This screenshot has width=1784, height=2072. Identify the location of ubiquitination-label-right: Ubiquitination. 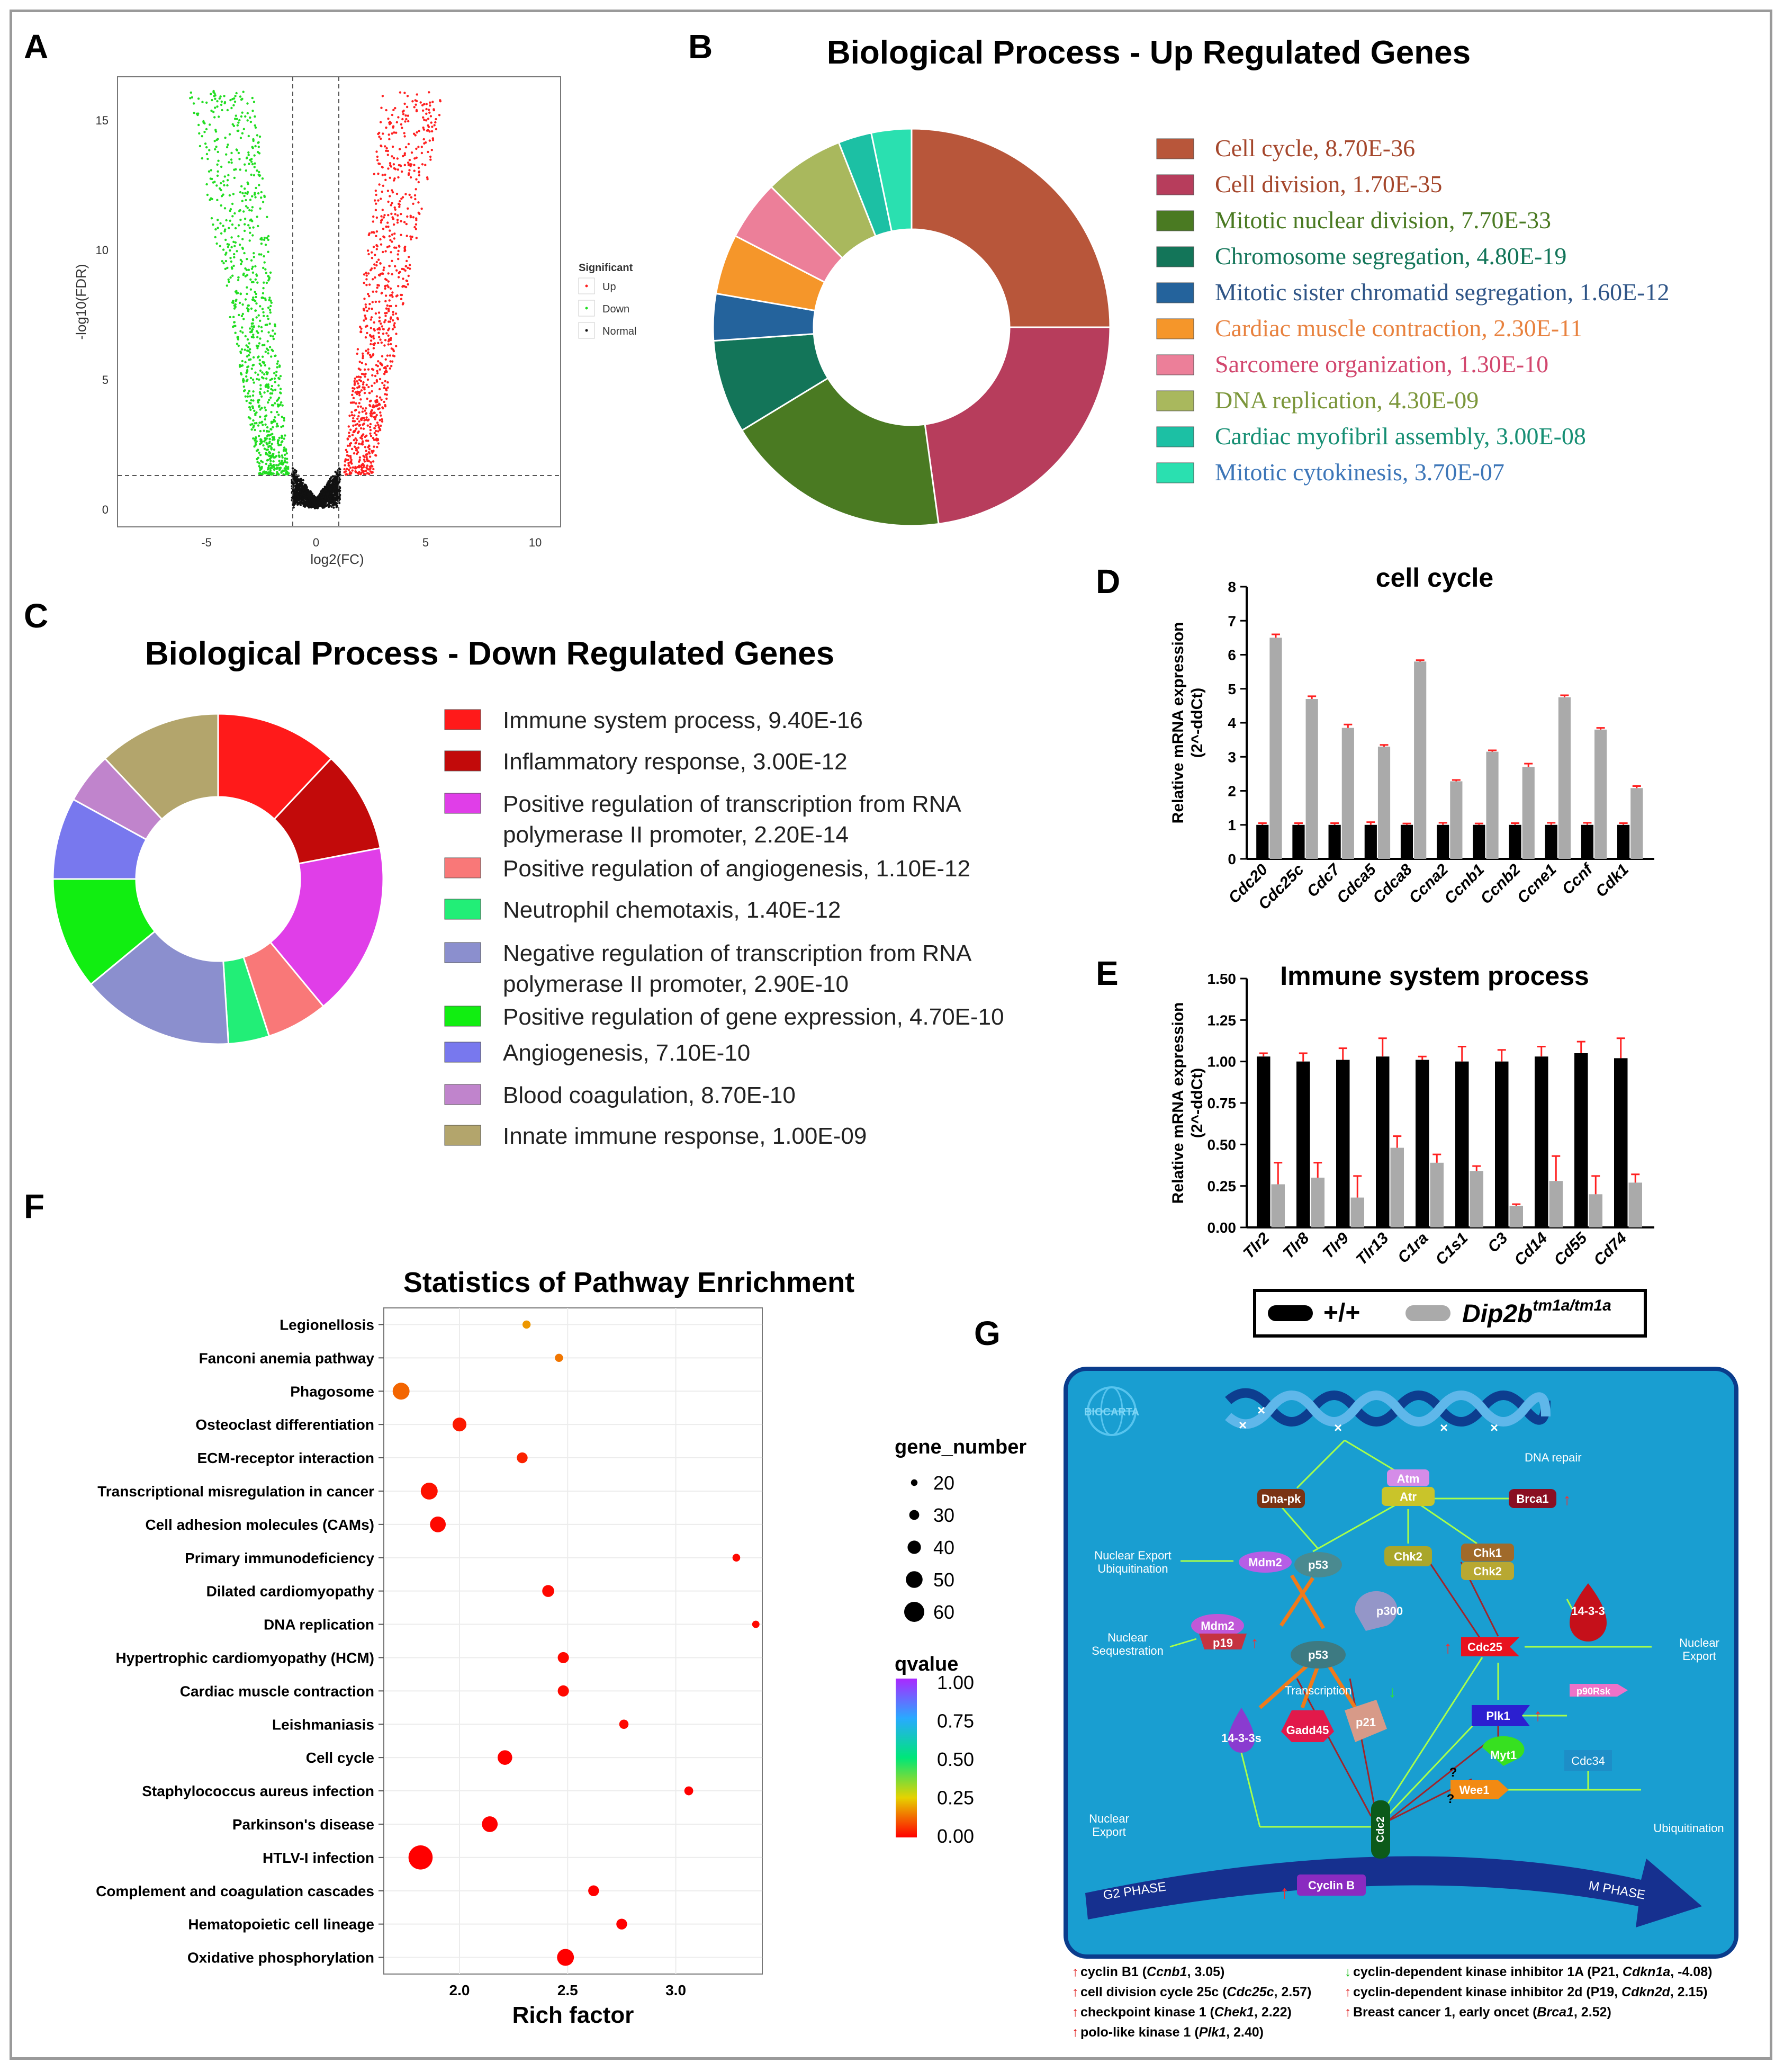
(1688, 1829).